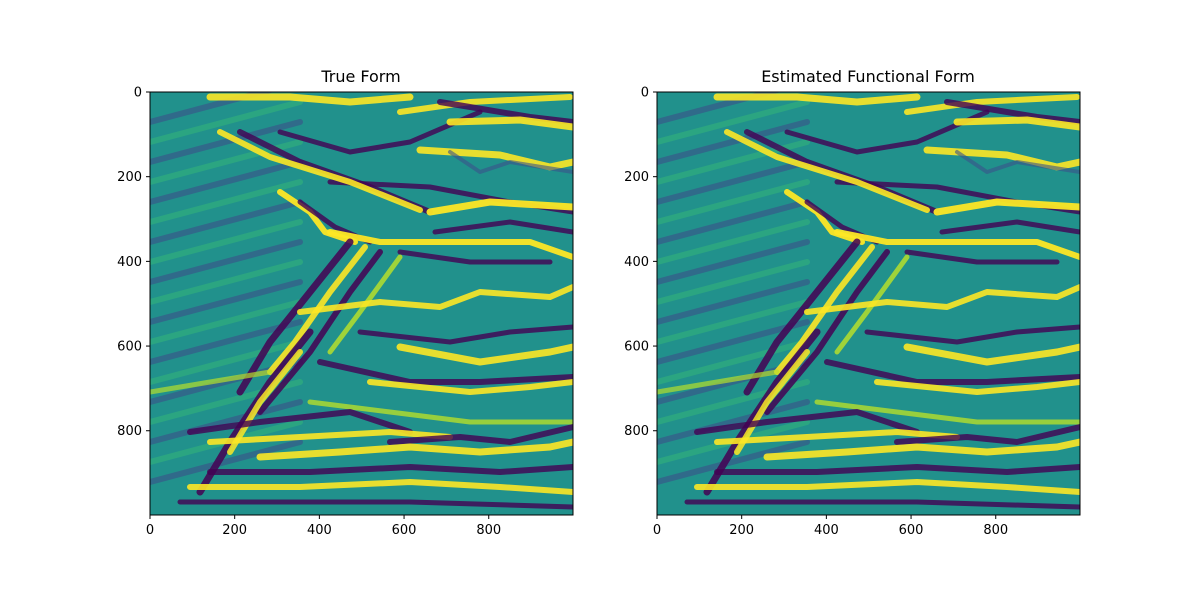 Image resolution: width=1200 pixels, height=600 pixels. What do you see at coordinates (234, 530) in the screenshot?
I see `x-tick-label: 200` at bounding box center [234, 530].